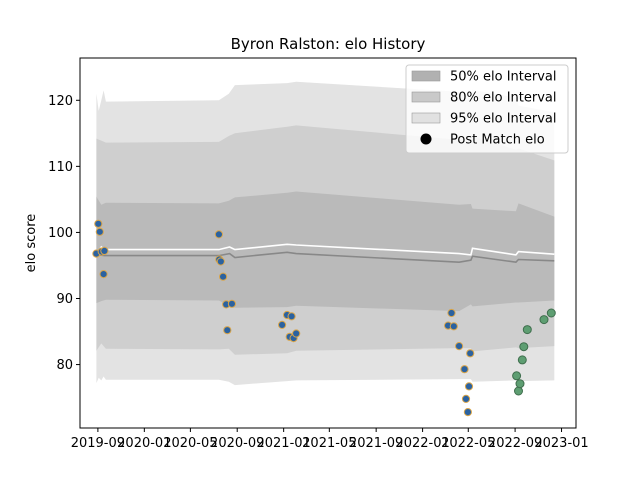  Describe the element at coordinates (98, 443) in the screenshot. I see `x-tick-label: 2019-09` at that location.